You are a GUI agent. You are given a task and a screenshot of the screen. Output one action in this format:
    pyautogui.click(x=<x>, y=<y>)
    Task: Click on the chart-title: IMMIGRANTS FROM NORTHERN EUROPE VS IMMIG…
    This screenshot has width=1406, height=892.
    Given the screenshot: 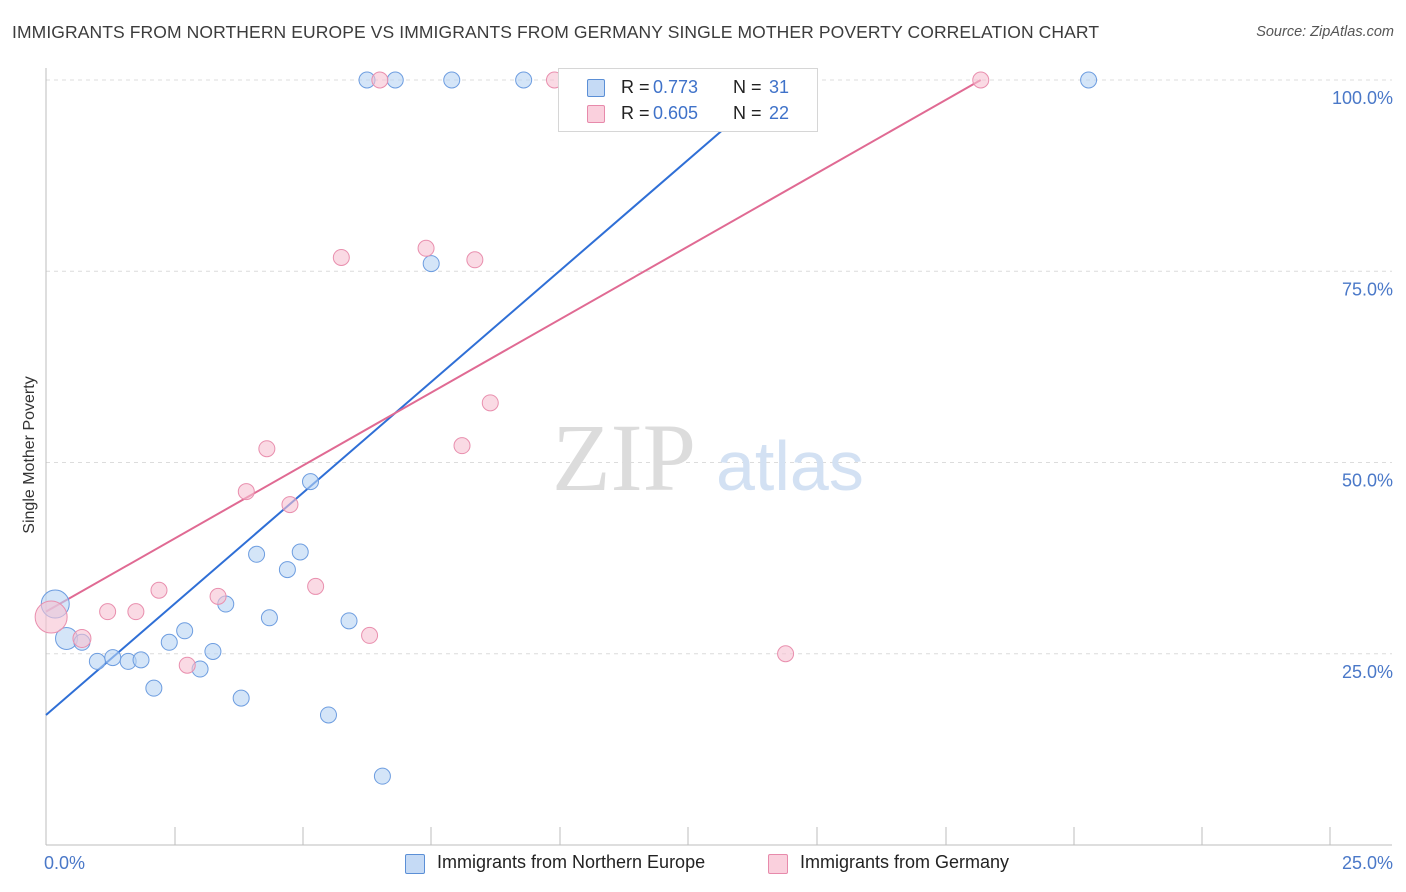 What is the action you would take?
    pyautogui.click(x=556, y=32)
    